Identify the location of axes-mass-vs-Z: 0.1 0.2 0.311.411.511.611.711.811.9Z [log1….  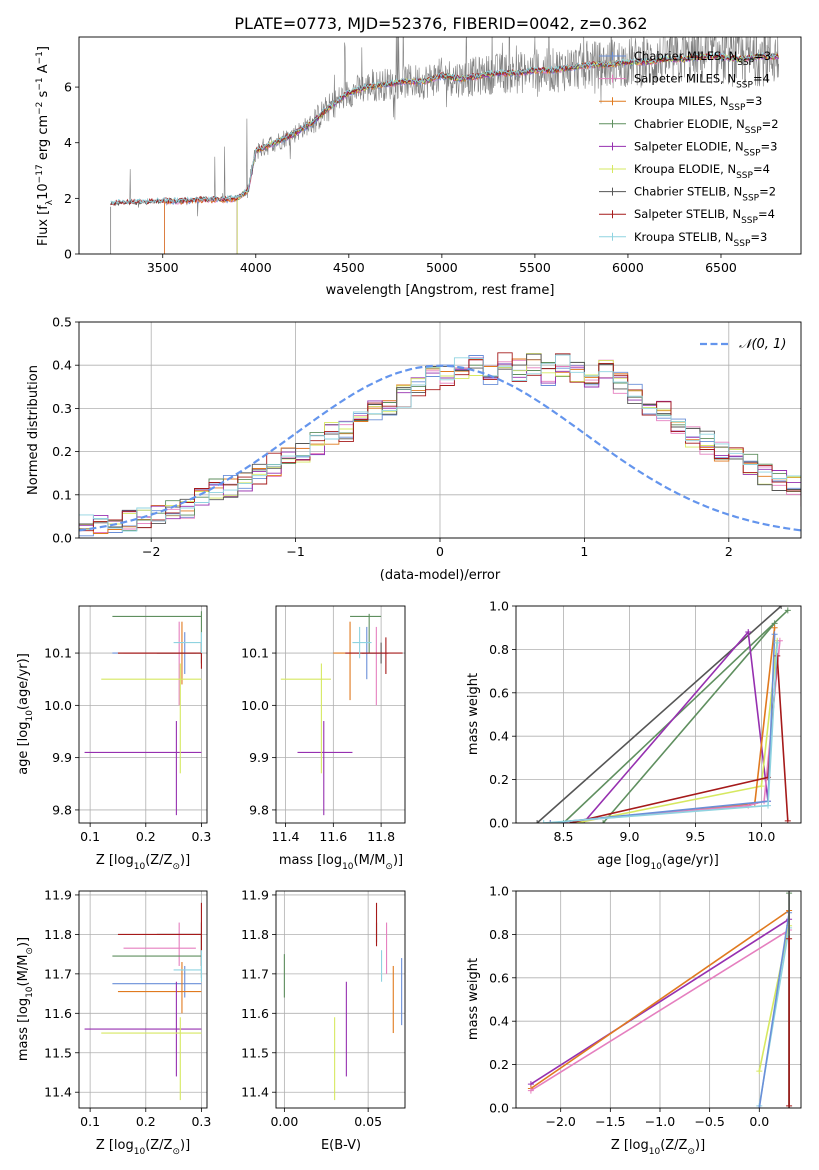
(113, 1022).